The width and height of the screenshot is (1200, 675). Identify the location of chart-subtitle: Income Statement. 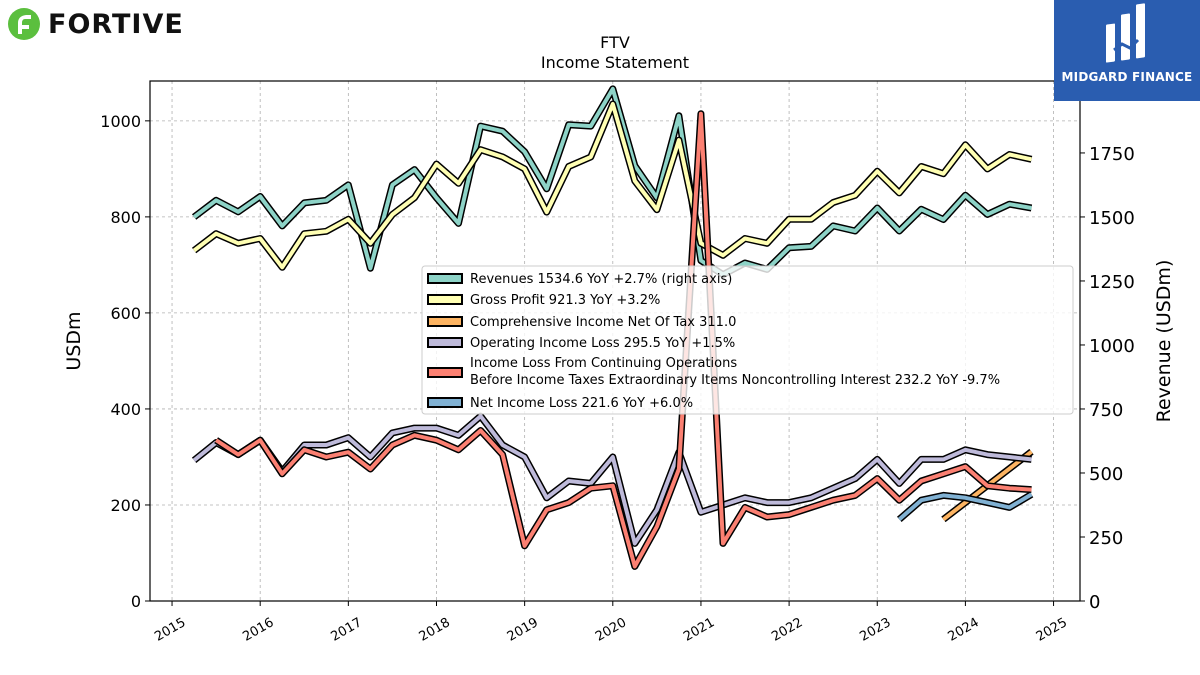
(615, 62).